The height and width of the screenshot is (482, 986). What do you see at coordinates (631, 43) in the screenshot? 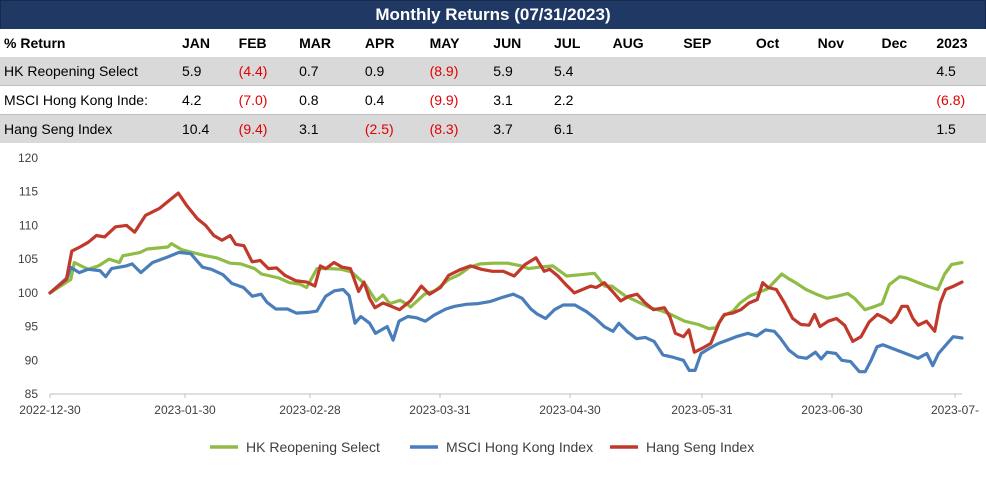
I see `col-header-aug: AUG` at bounding box center [631, 43].